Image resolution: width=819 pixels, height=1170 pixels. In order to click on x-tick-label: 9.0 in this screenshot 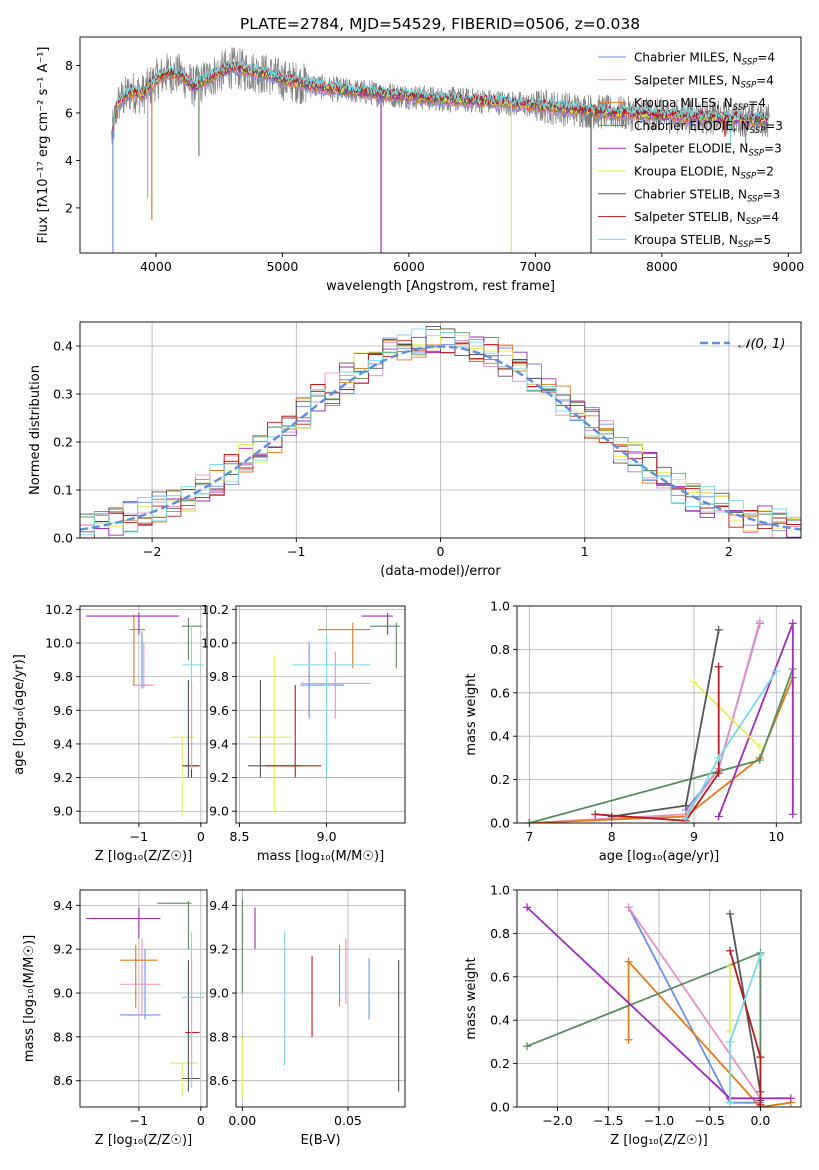, I will do `click(327, 836)`.